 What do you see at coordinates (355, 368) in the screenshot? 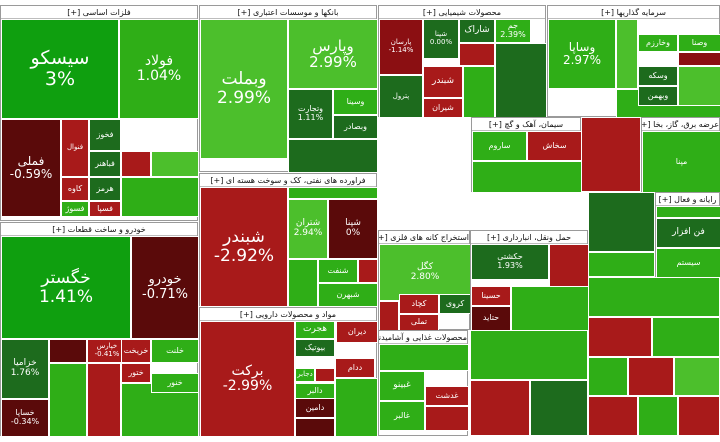
I see `stock-tile: ددام` at bounding box center [355, 368].